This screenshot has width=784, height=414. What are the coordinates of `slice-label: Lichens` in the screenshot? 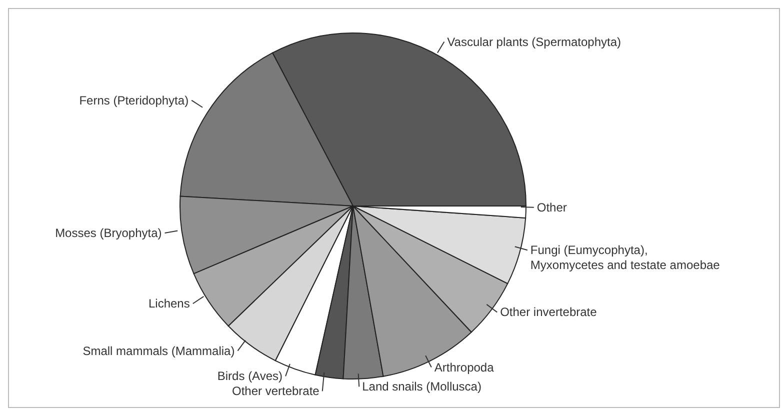 It's located at (169, 303).